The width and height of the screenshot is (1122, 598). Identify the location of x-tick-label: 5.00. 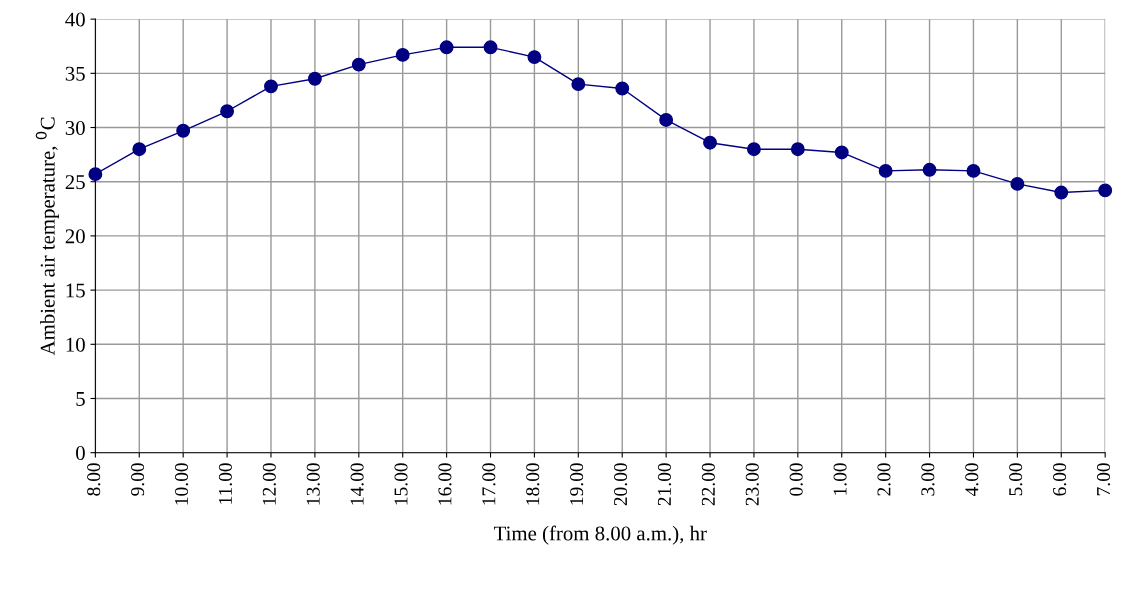
(1016, 479).